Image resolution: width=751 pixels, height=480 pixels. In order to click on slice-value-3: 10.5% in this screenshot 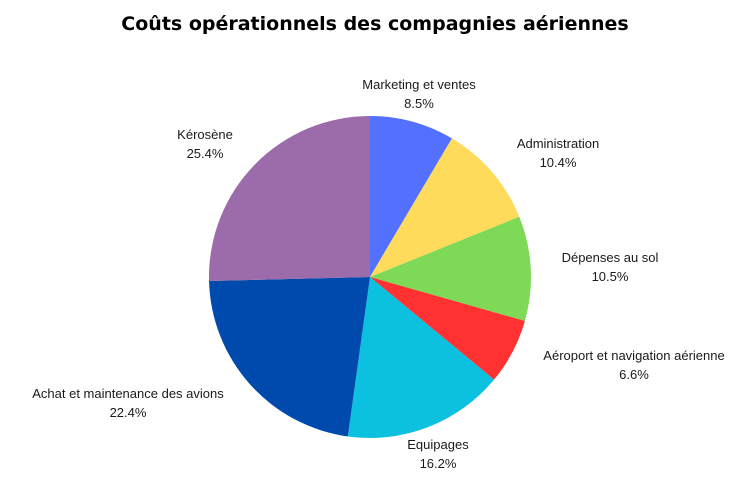, I will do `click(610, 276)`.